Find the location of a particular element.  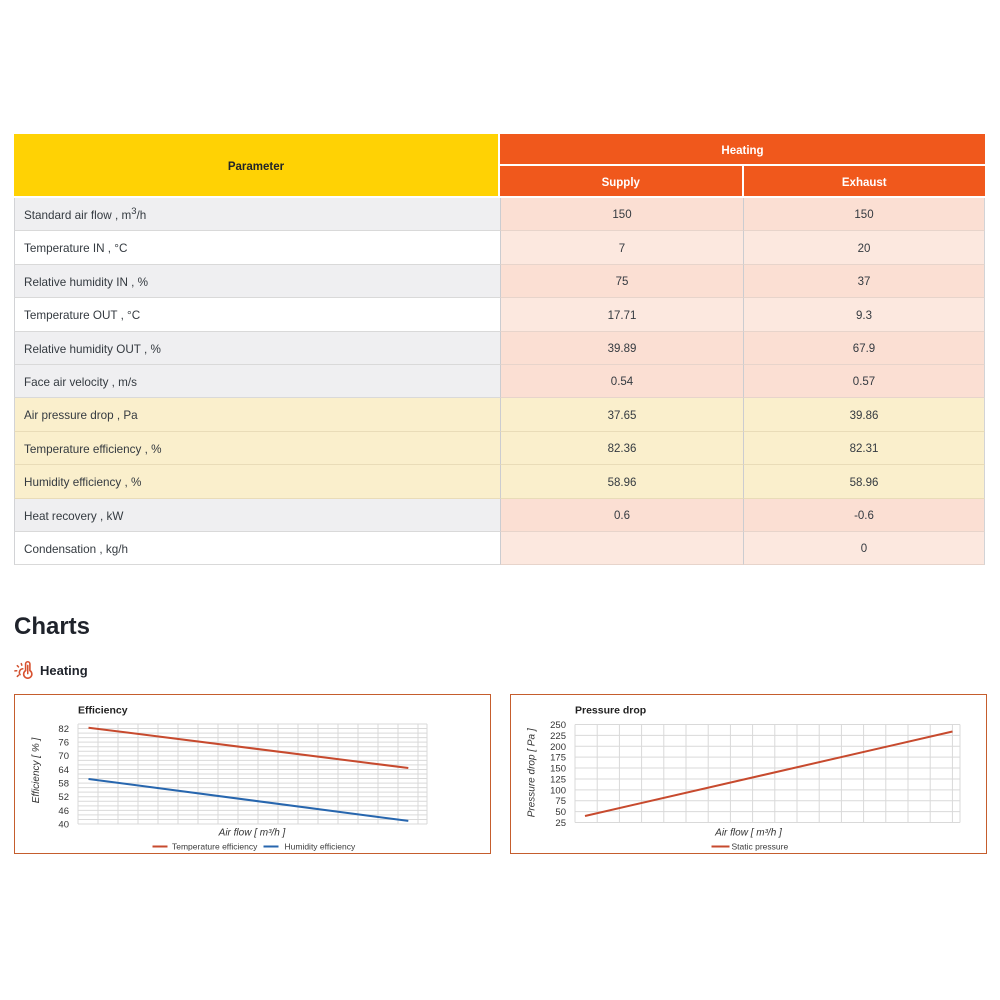

svg-text: 64 is located at coordinates (63, 770).